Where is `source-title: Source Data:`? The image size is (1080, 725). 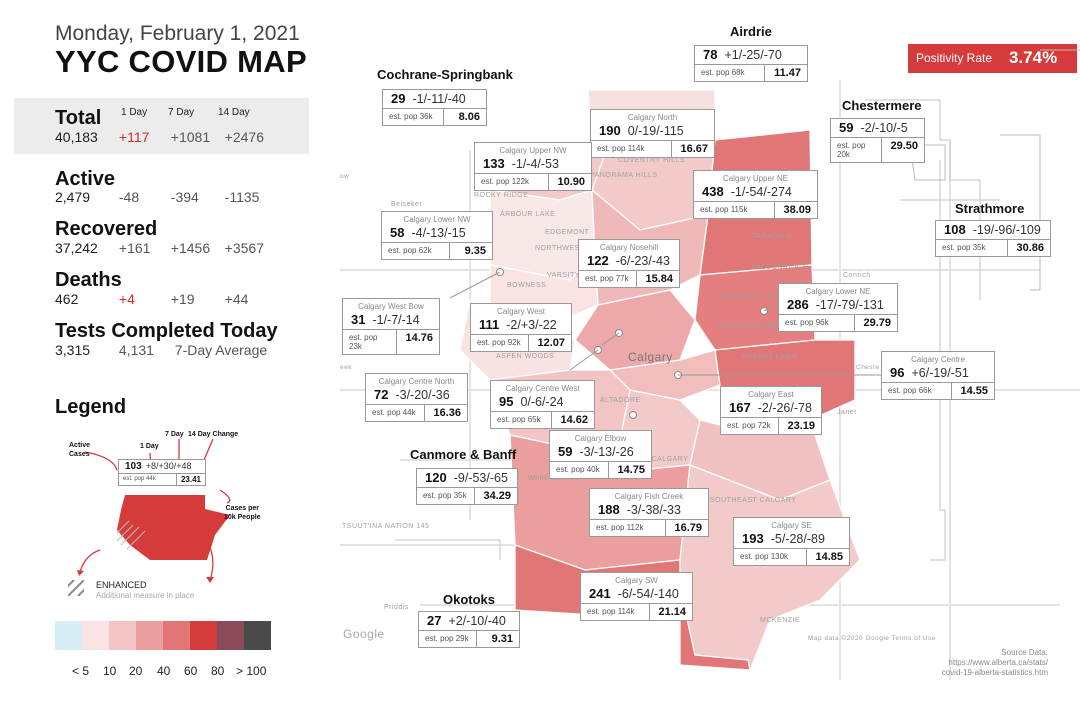
source-title: Source Data: is located at coordinates (1024, 652).